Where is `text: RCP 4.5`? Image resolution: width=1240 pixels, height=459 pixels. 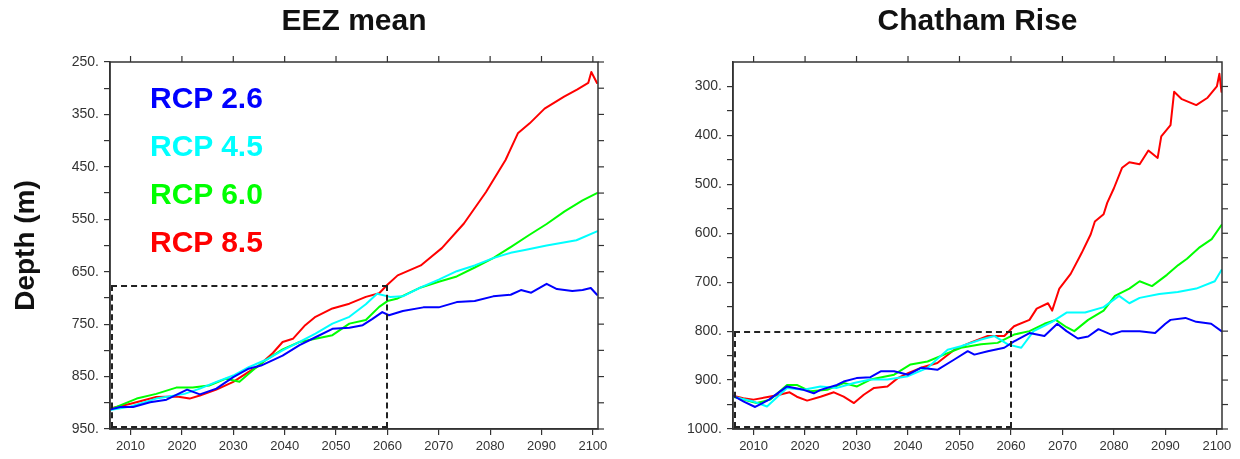
text: RCP 4.5 is located at coordinates (206, 146).